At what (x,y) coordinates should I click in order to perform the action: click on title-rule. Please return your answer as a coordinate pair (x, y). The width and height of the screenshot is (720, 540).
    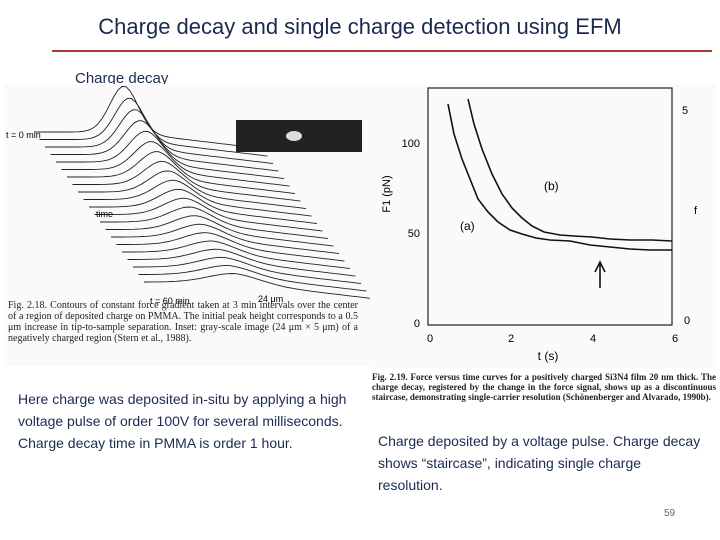
    Looking at the image, I should click on (382, 51).